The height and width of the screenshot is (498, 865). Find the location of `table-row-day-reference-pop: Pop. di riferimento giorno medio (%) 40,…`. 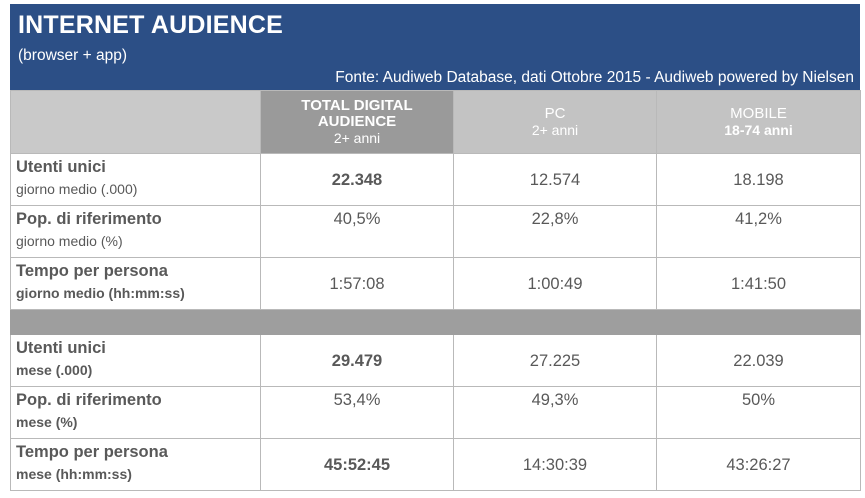

table-row-day-reference-pop: Pop. di riferimento giorno medio (%) 40,… is located at coordinates (435, 231).